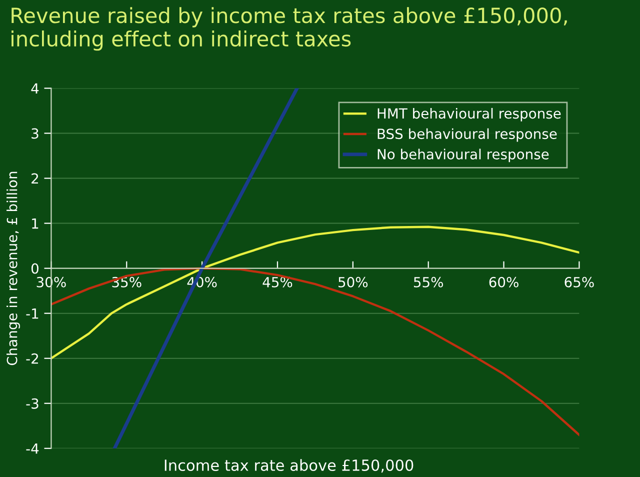 This screenshot has width=640, height=477. Describe the element at coordinates (13, 269) in the screenshot. I see `y-axis-title: Change in revenue, £ billion` at that location.